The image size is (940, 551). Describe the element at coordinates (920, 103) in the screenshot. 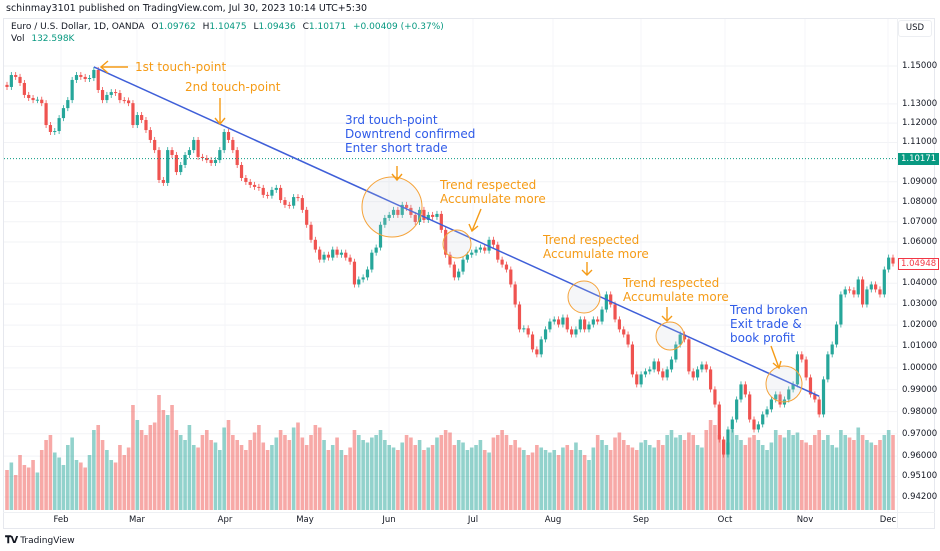

I see `y-tick: 1.13000` at that location.